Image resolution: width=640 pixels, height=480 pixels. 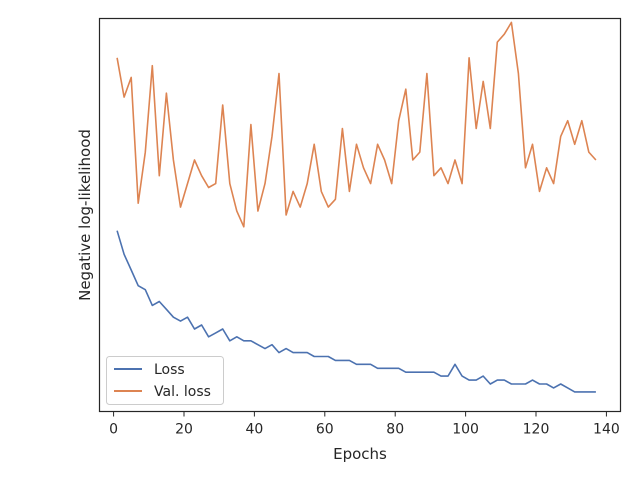 What do you see at coordinates (165, 380) in the screenshot?
I see `legend: Loss Val. loss` at bounding box center [165, 380].